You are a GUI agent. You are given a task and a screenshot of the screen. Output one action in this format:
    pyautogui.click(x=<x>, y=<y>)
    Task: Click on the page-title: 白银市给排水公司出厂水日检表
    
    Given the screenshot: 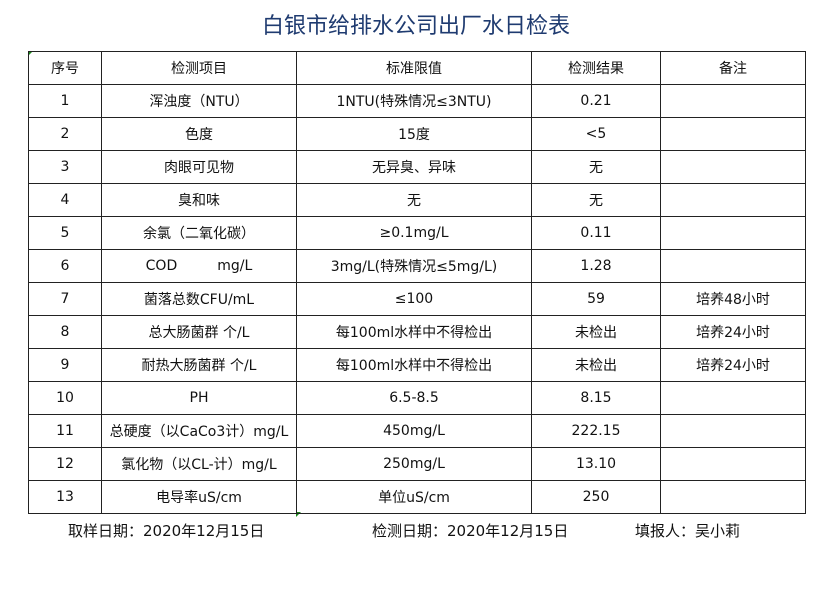 What is the action you would take?
    pyautogui.click(x=415, y=26)
    